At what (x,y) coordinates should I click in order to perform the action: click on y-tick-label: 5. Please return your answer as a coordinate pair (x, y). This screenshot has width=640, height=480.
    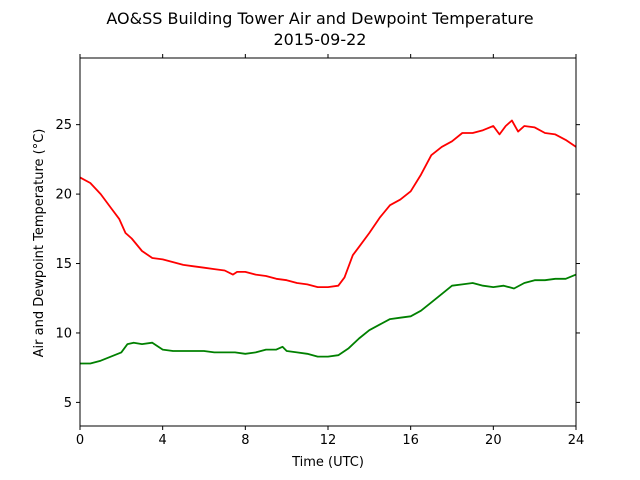
    Looking at the image, I should click on (68, 403).